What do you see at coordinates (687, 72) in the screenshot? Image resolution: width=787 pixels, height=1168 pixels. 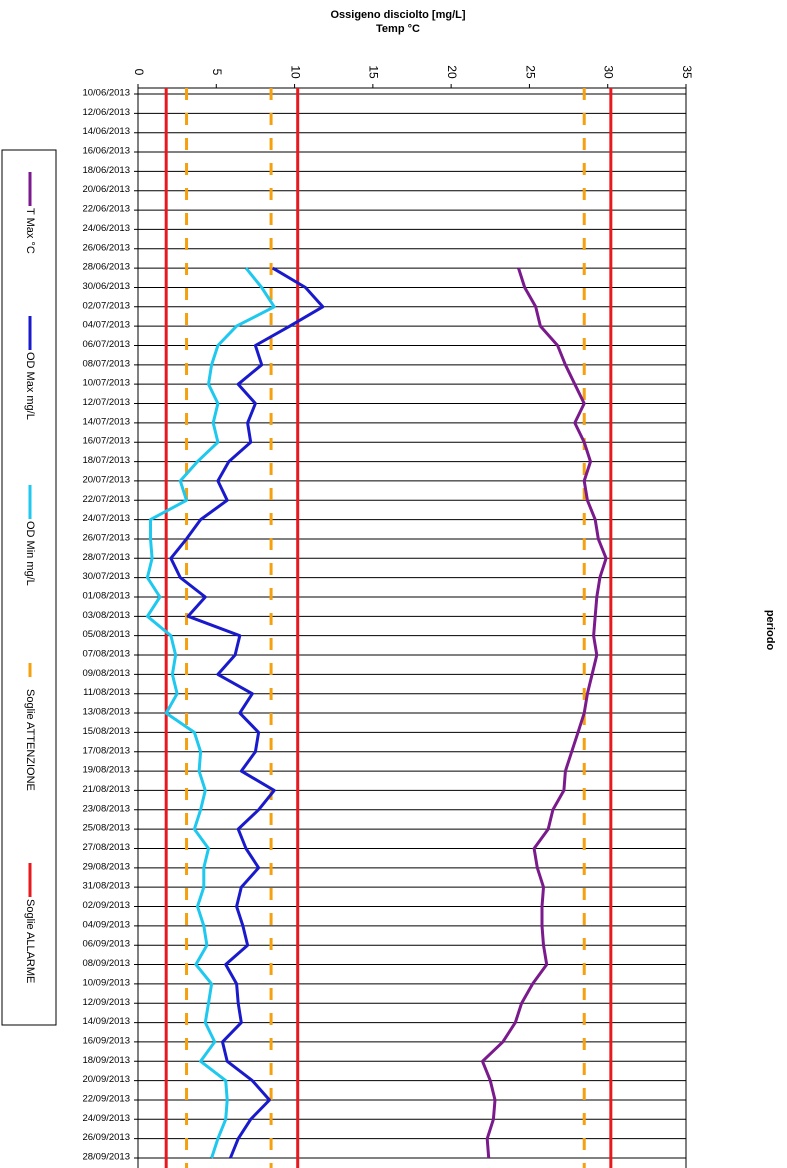 I see `x-tick-label: 35` at bounding box center [687, 72].